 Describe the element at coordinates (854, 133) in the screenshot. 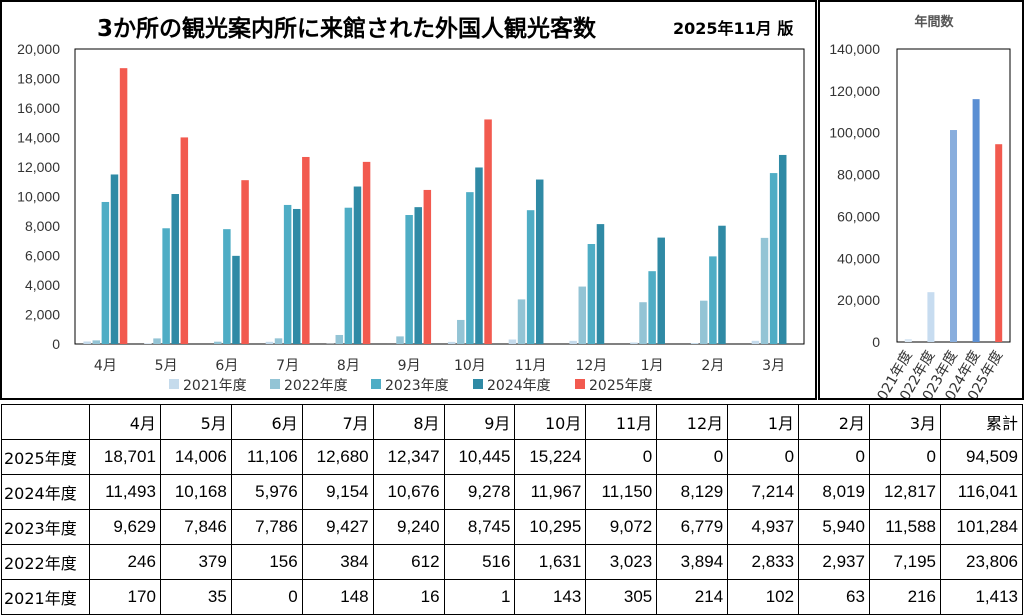

I see `annual-y-tick-label: 100,000` at that location.